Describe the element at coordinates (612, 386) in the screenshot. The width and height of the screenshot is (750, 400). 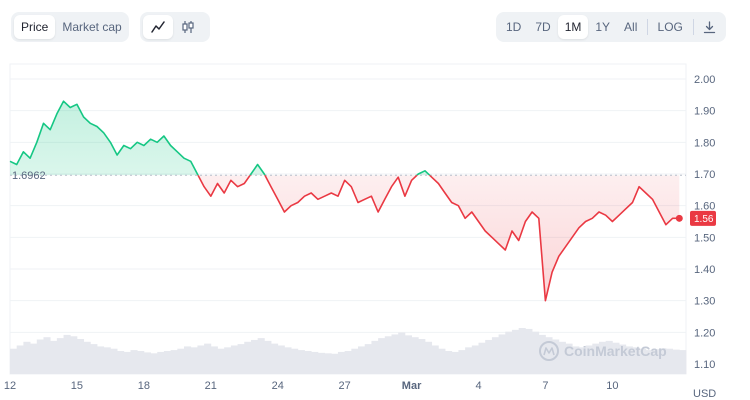
I see `x-tick-label: 10` at that location.